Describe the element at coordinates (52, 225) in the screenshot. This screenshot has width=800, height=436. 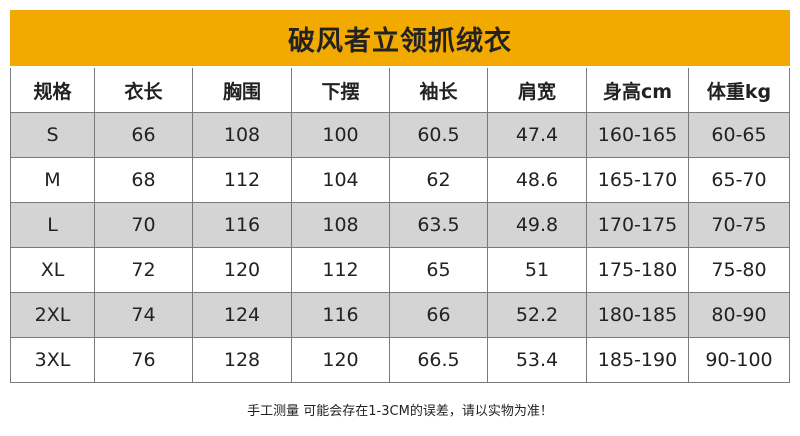
I see `table-cell: L` at that location.